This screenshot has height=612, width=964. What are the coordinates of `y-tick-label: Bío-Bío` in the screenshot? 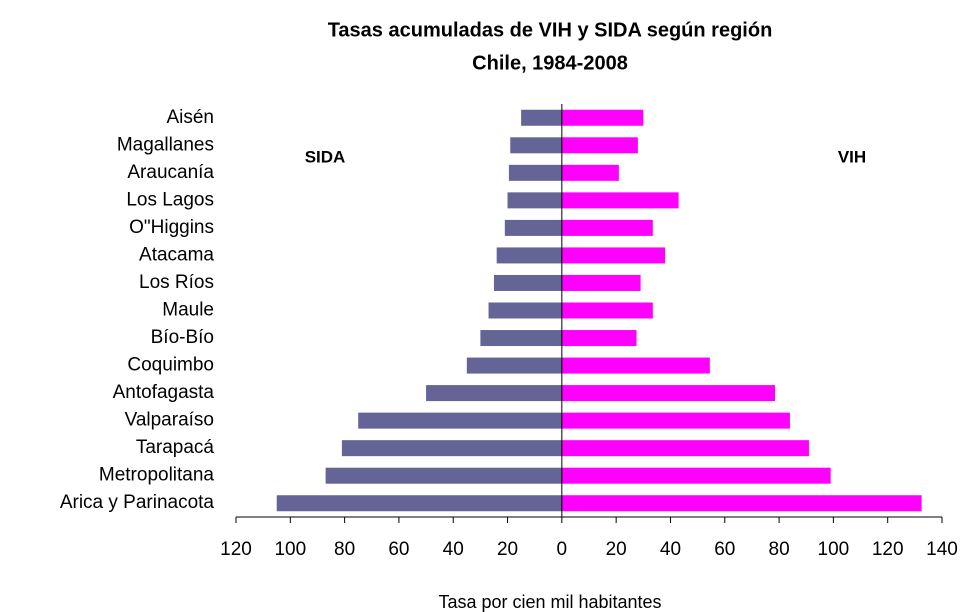 It's located at (182, 337).